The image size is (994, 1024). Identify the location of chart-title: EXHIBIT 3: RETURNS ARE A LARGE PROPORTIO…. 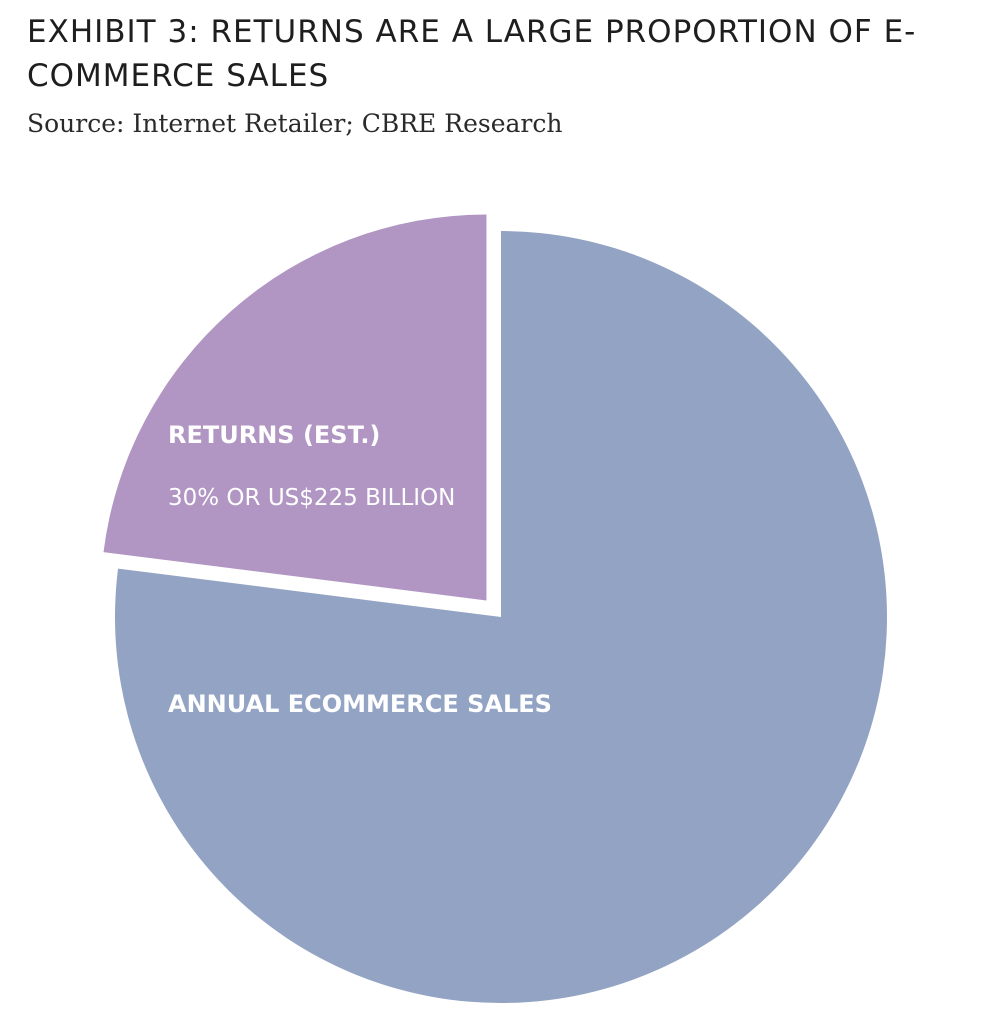
(472, 54).